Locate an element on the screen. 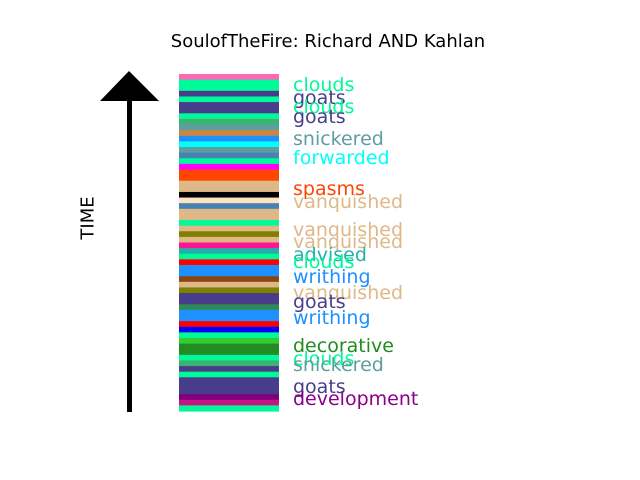 This screenshot has height=480, width=640. word-label: development is located at coordinates (355, 399).